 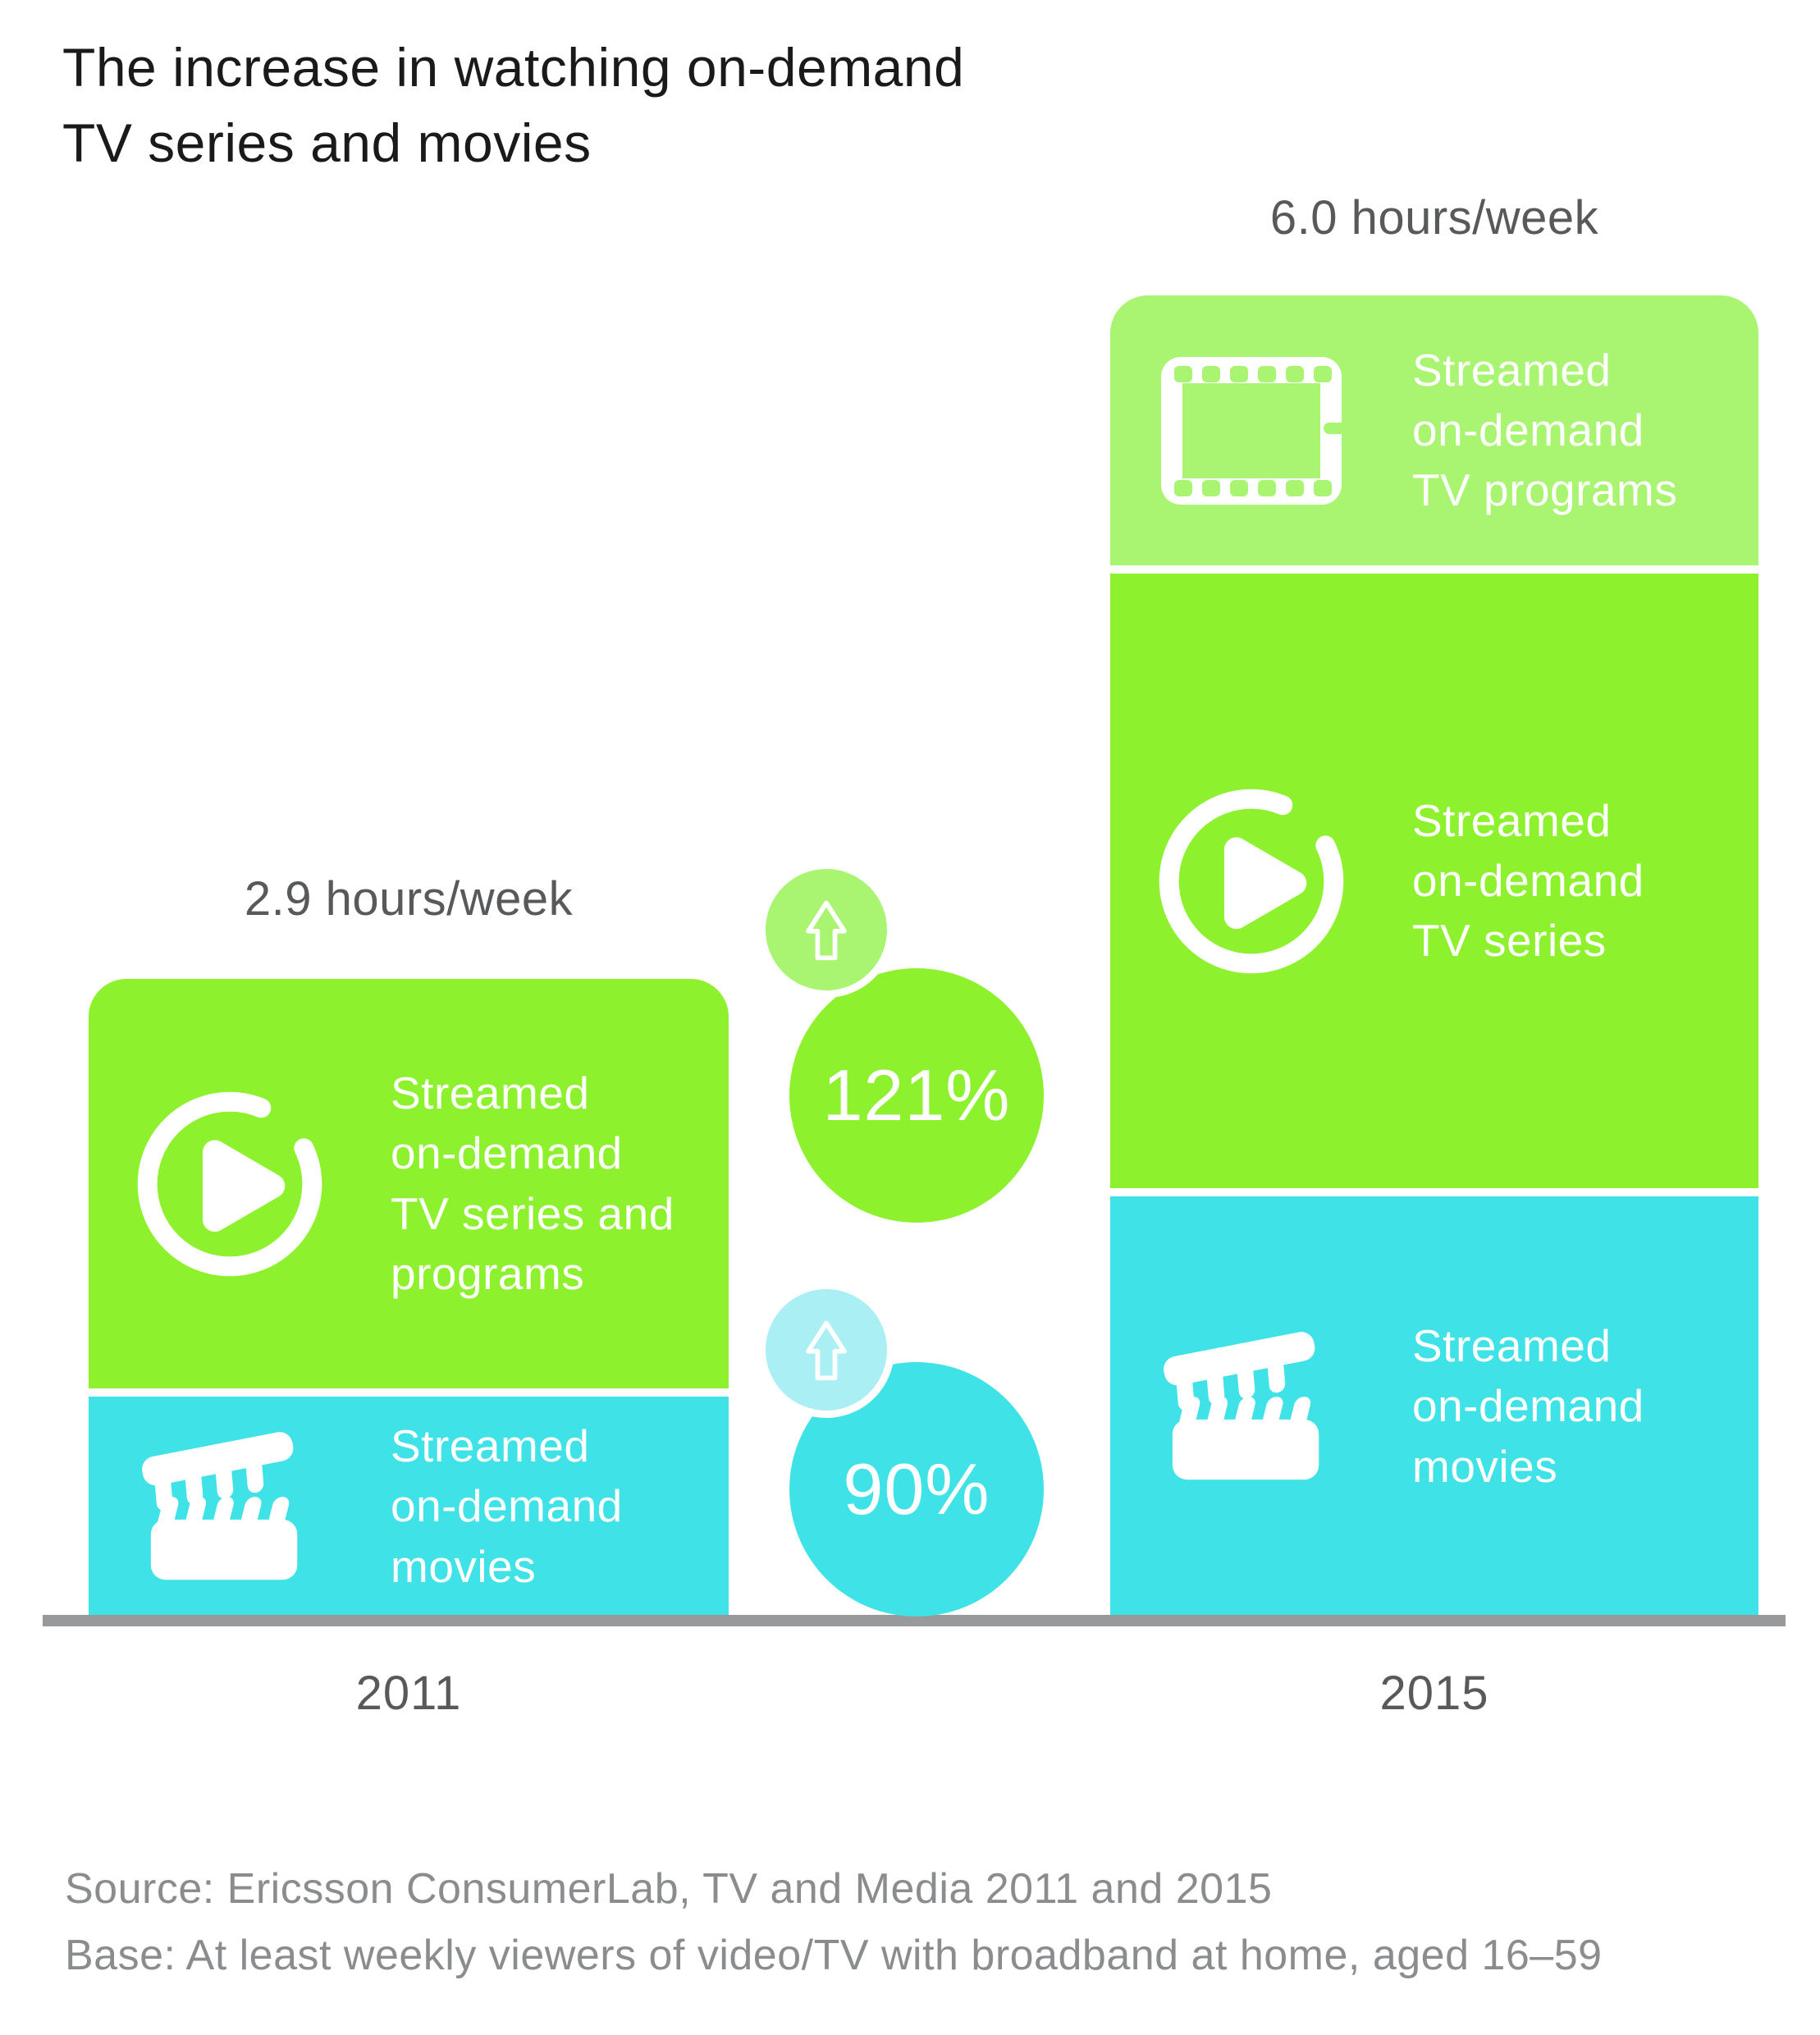 I want to click on total-label-2015: 6.0 hours/week, so click(x=1434, y=218).